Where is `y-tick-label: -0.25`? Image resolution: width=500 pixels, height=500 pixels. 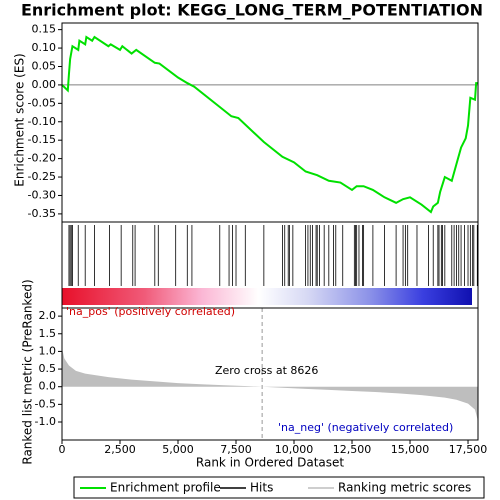
y-tick-label: -0.25 is located at coordinates (42, 176).